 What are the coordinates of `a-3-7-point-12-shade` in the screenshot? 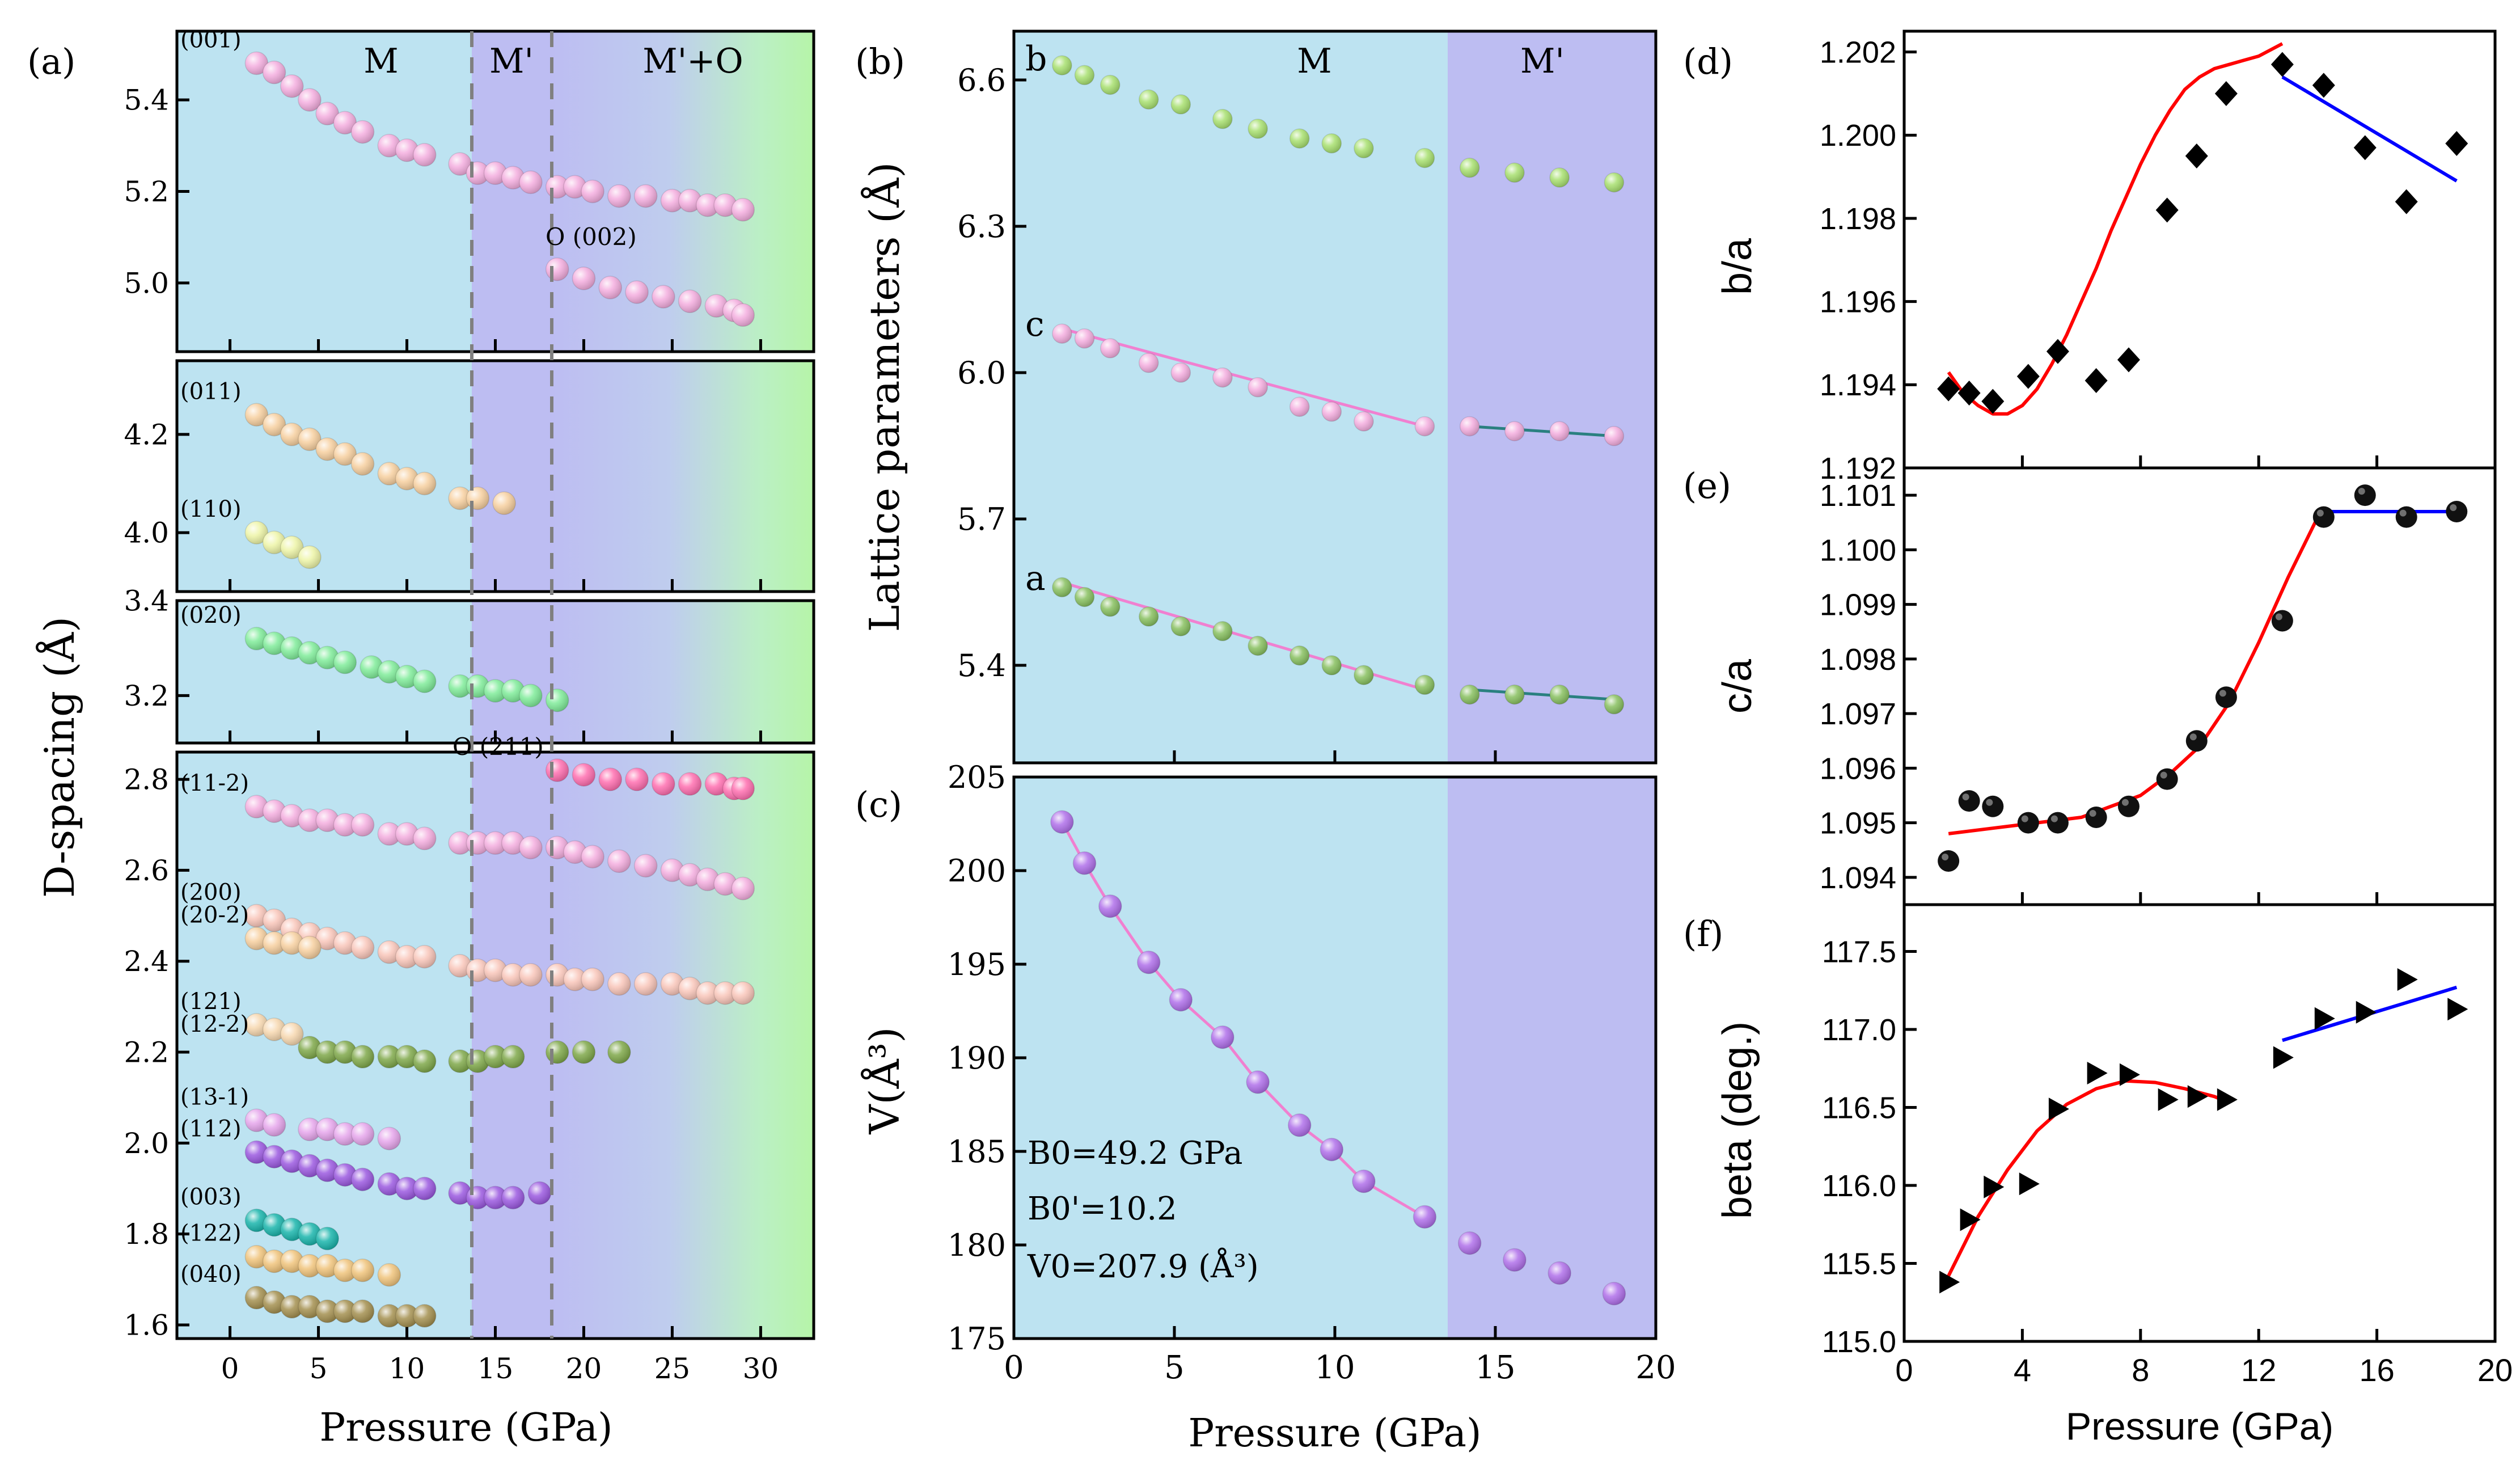 It's located at (496, 1198).